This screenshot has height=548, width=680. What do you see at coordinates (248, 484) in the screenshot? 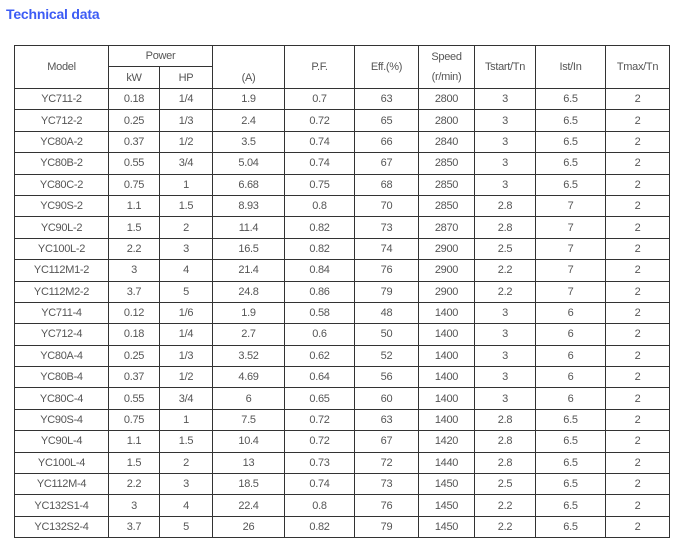
I see `cell-current: 18.5` at bounding box center [248, 484].